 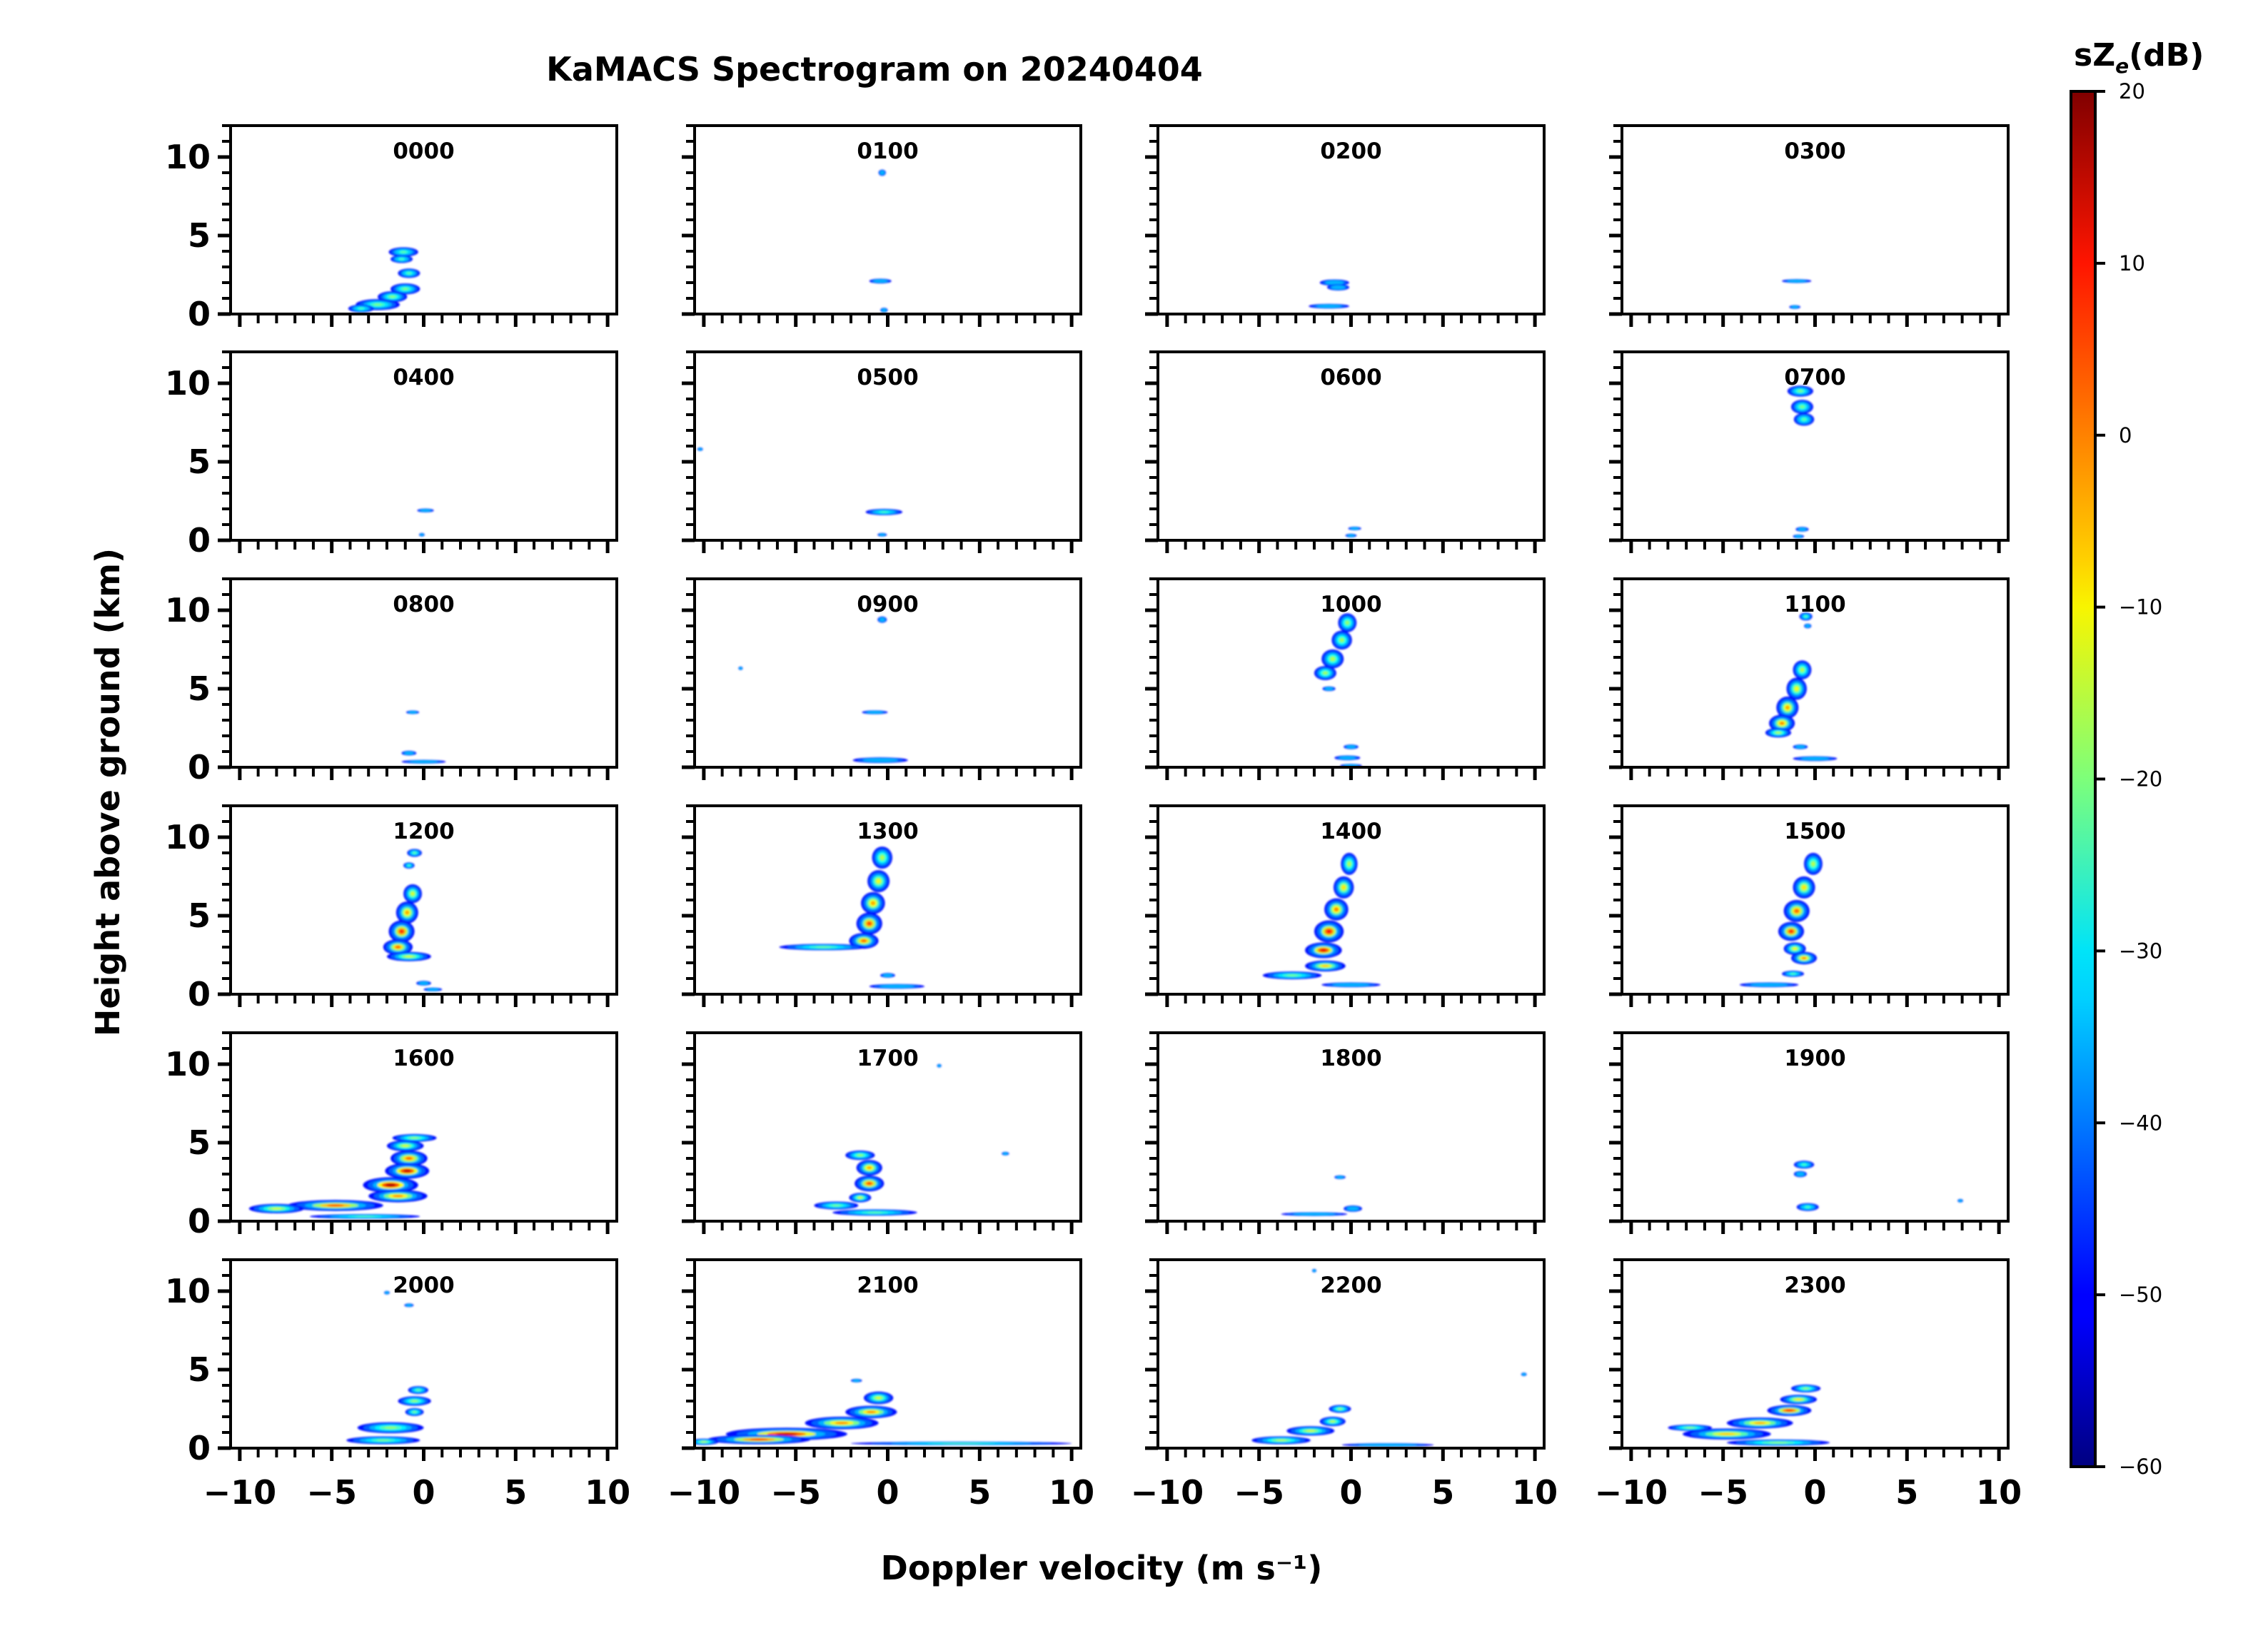 I want to click on colorbar-tick-label: 10, so click(x=2132, y=263).